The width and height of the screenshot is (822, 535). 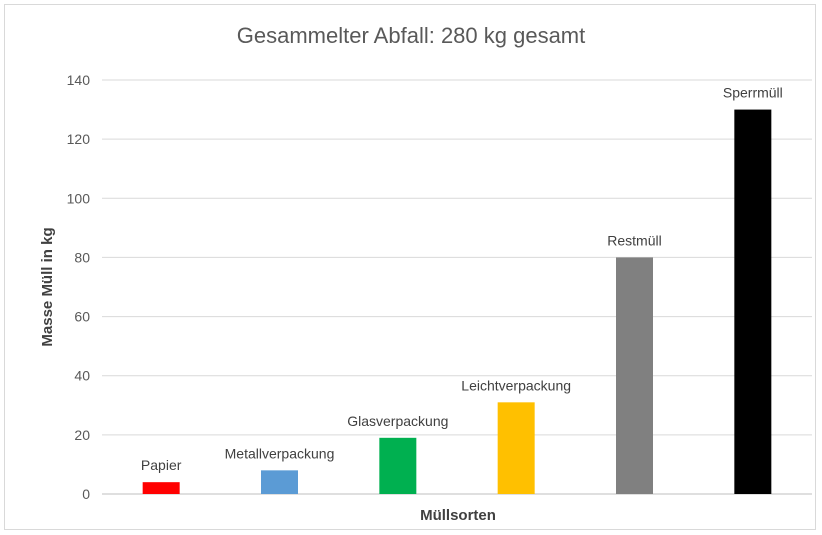 What do you see at coordinates (161, 465) in the screenshot?
I see `bar-label: Papier` at bounding box center [161, 465].